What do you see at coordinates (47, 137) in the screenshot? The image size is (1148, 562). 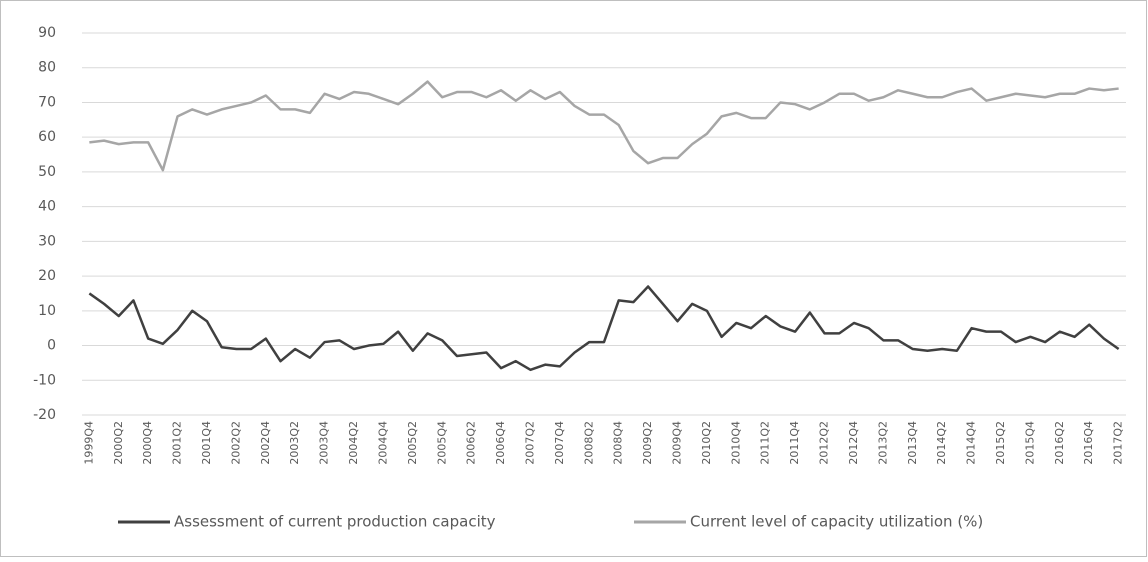 I see `y-tick-label: 60` at bounding box center [47, 137].